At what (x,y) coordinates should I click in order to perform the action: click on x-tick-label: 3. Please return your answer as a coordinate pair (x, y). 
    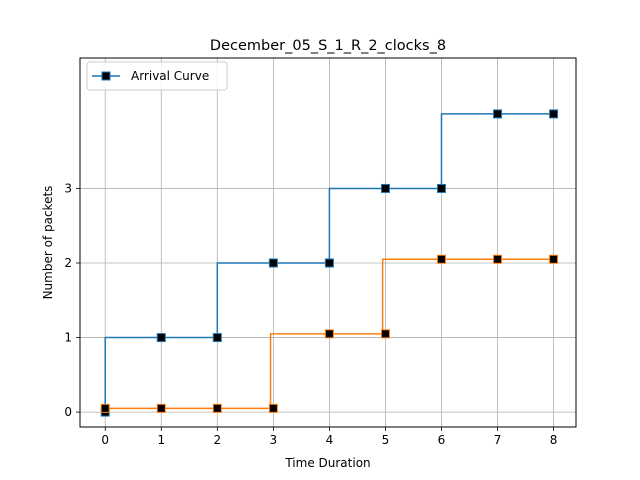
    Looking at the image, I should click on (274, 440).